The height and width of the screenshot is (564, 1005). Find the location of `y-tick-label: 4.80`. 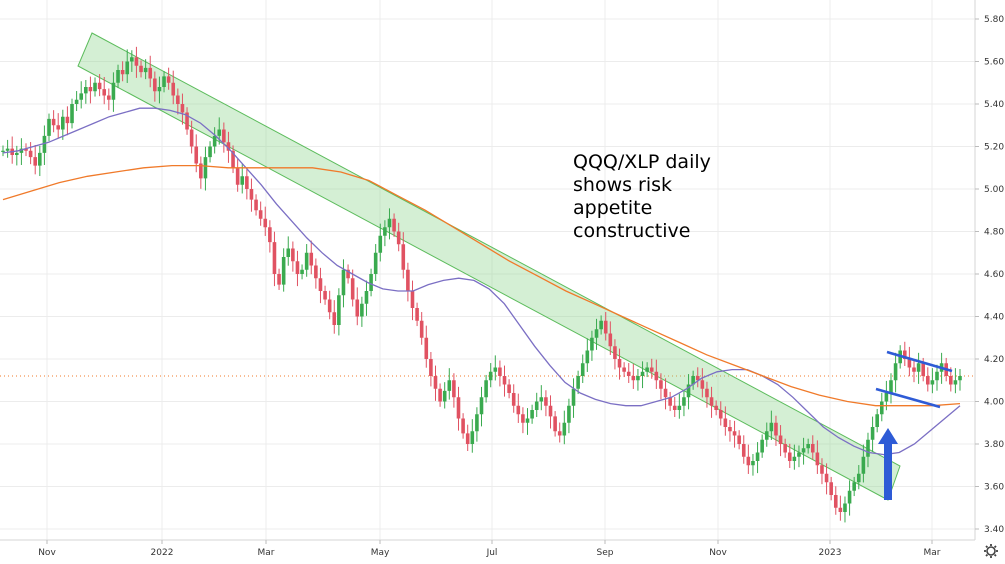

y-tick-label: 4.80 is located at coordinates (994, 233).